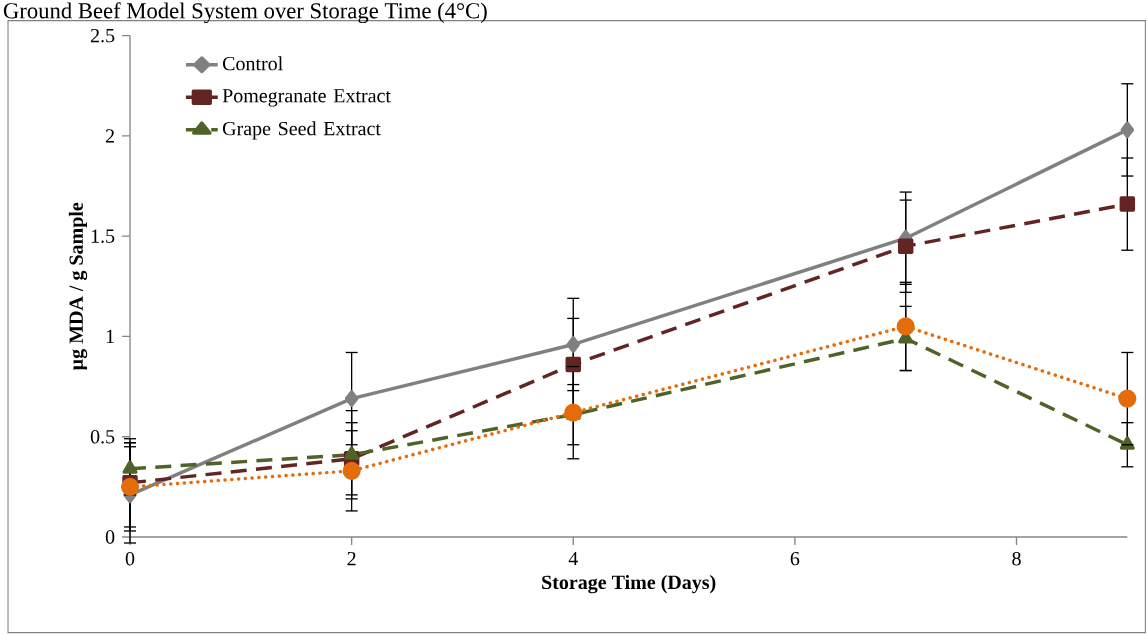 The image size is (1148, 634). Describe the element at coordinates (102, 436) in the screenshot. I see `y-tick-label: 0.5` at that location.